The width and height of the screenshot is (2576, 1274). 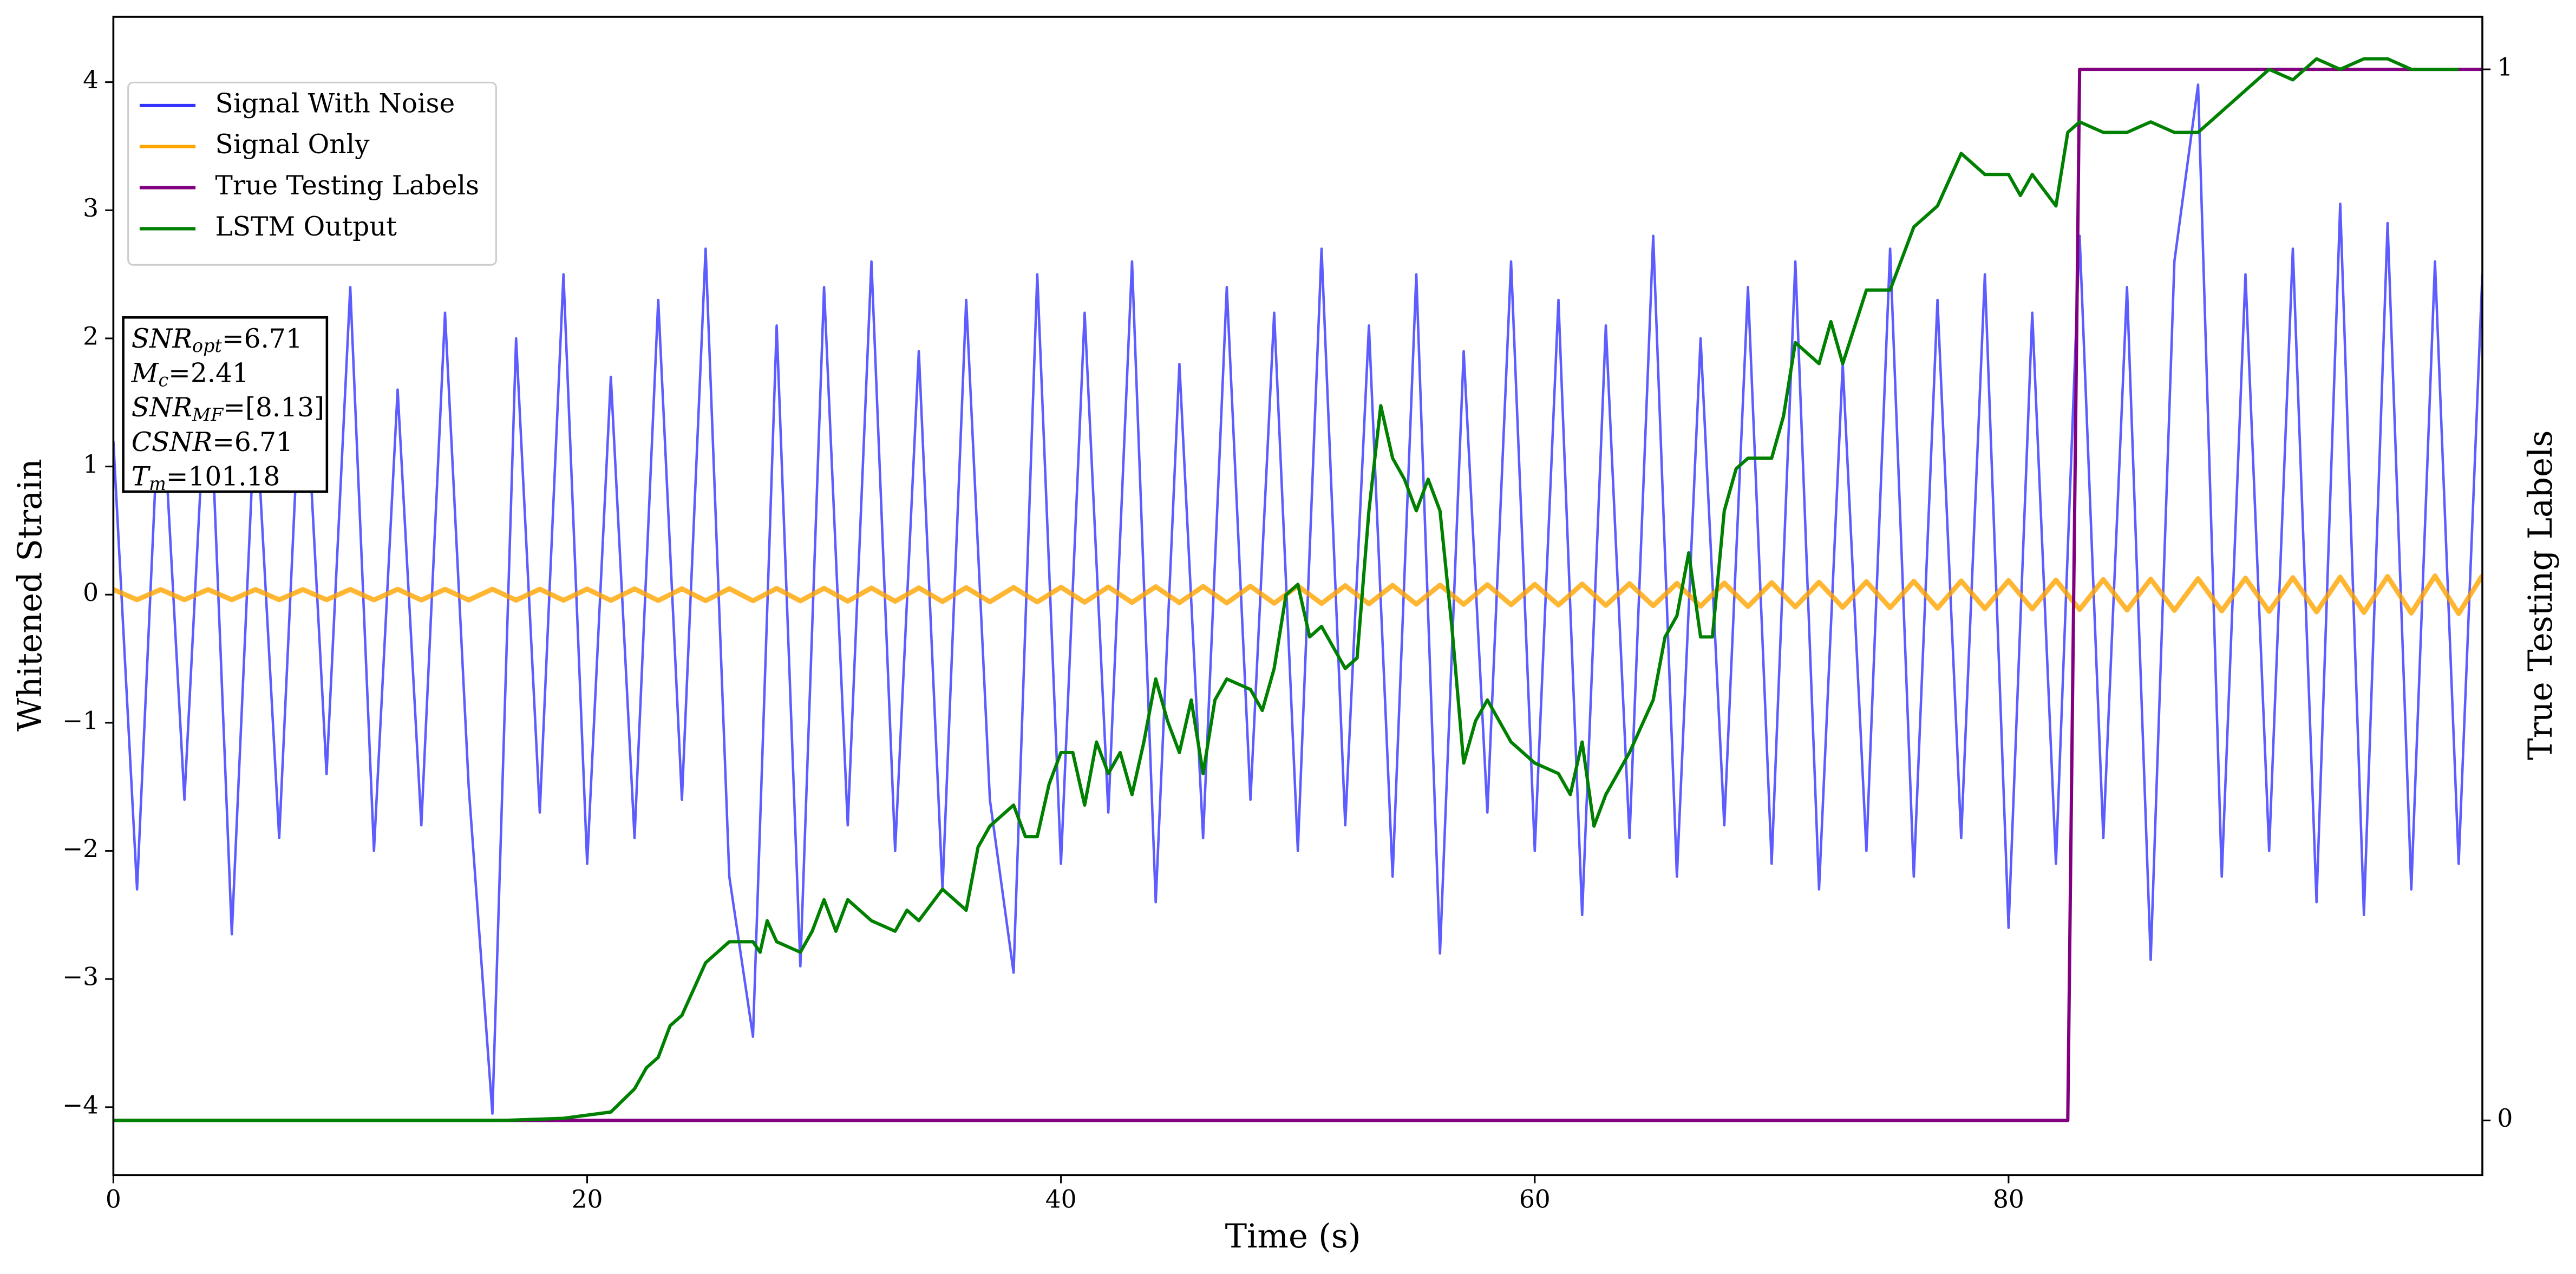 I want to click on annotation-value: =101.18, so click(x=223, y=476).